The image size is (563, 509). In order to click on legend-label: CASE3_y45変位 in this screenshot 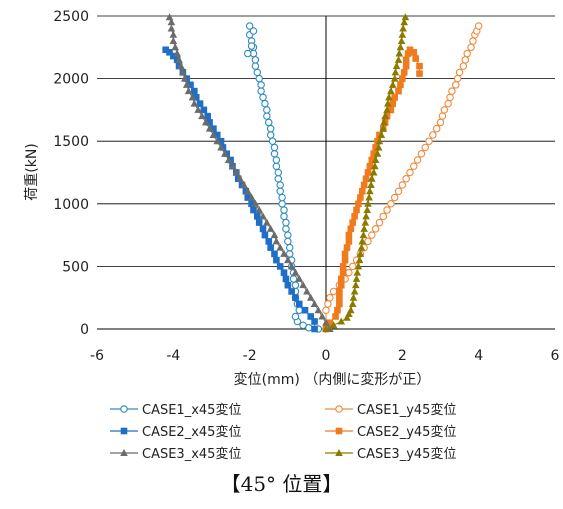, I will do `click(406, 454)`.